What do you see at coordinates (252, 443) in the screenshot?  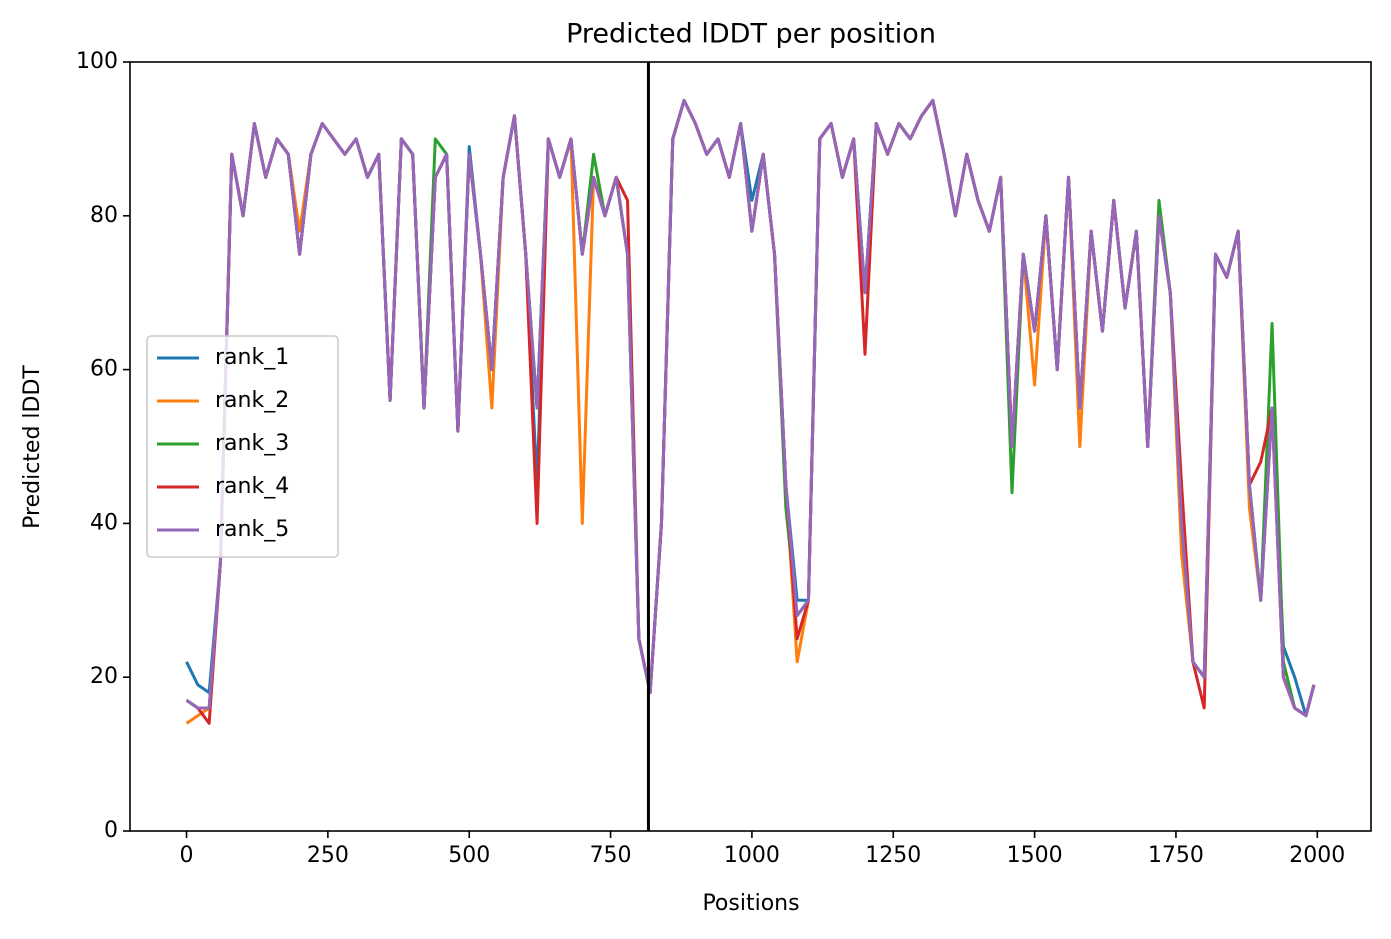 I see `legend-label: rank_3` at bounding box center [252, 443].